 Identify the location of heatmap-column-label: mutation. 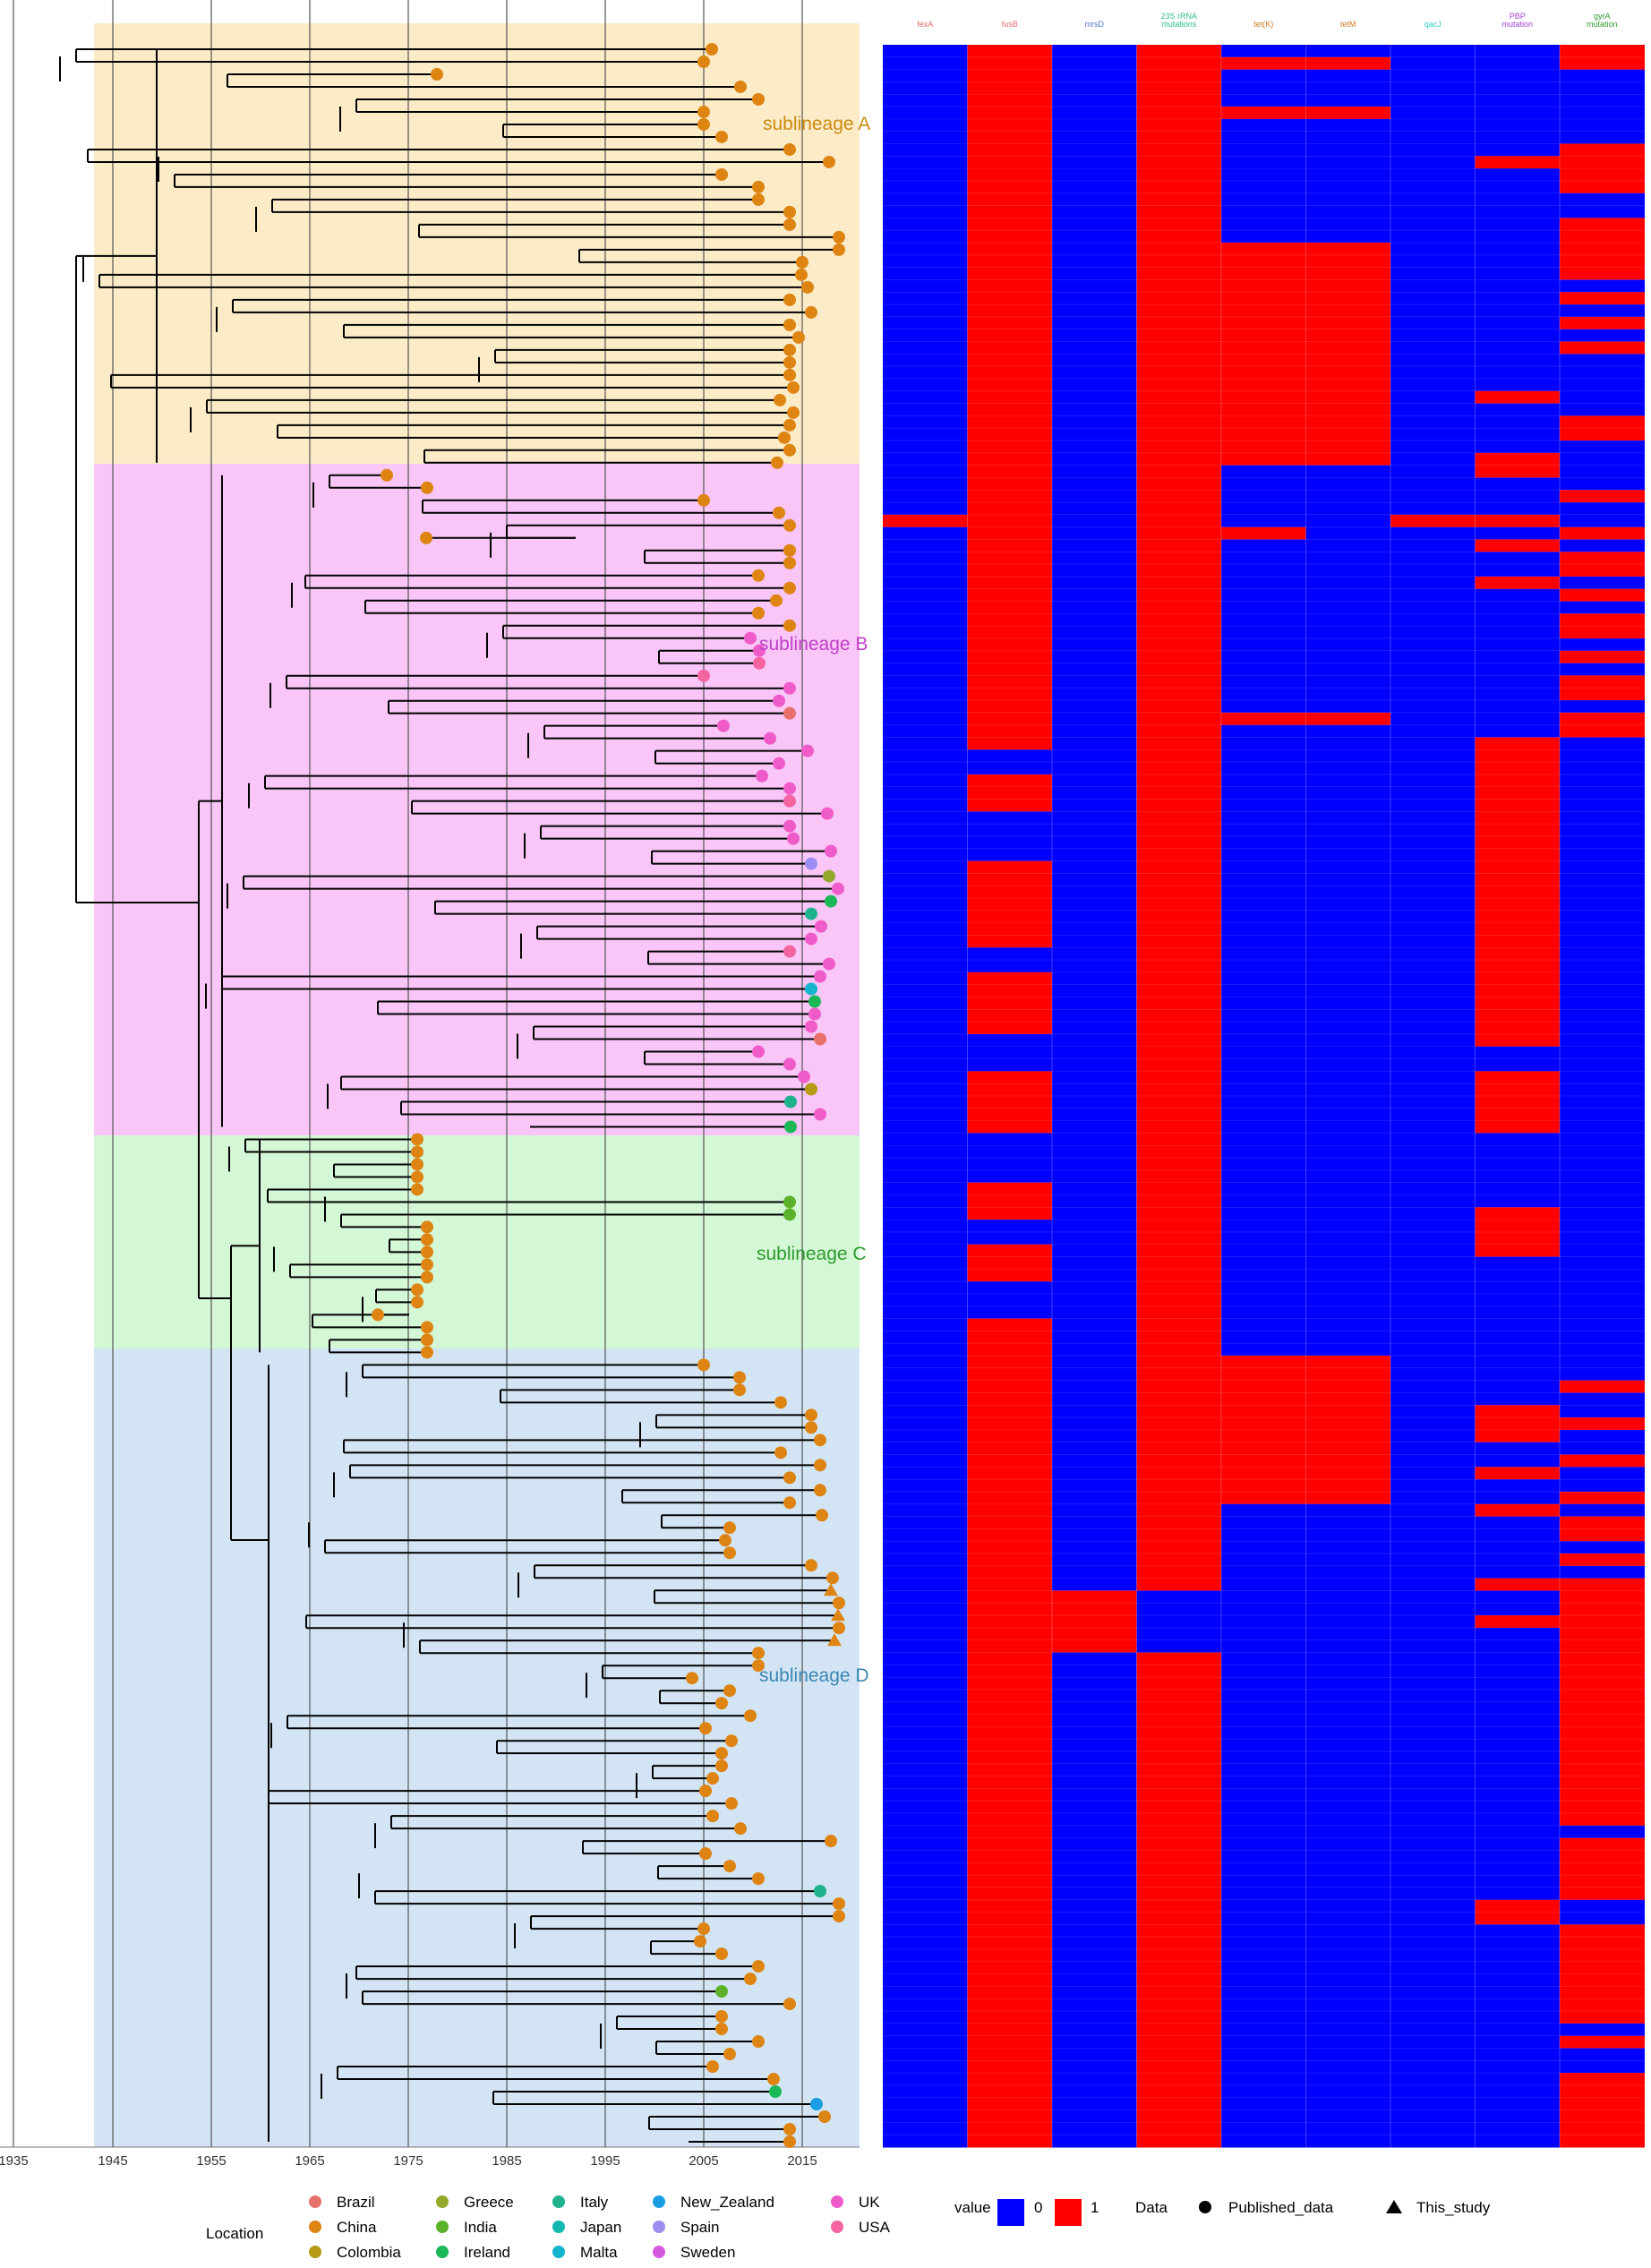
(1602, 24).